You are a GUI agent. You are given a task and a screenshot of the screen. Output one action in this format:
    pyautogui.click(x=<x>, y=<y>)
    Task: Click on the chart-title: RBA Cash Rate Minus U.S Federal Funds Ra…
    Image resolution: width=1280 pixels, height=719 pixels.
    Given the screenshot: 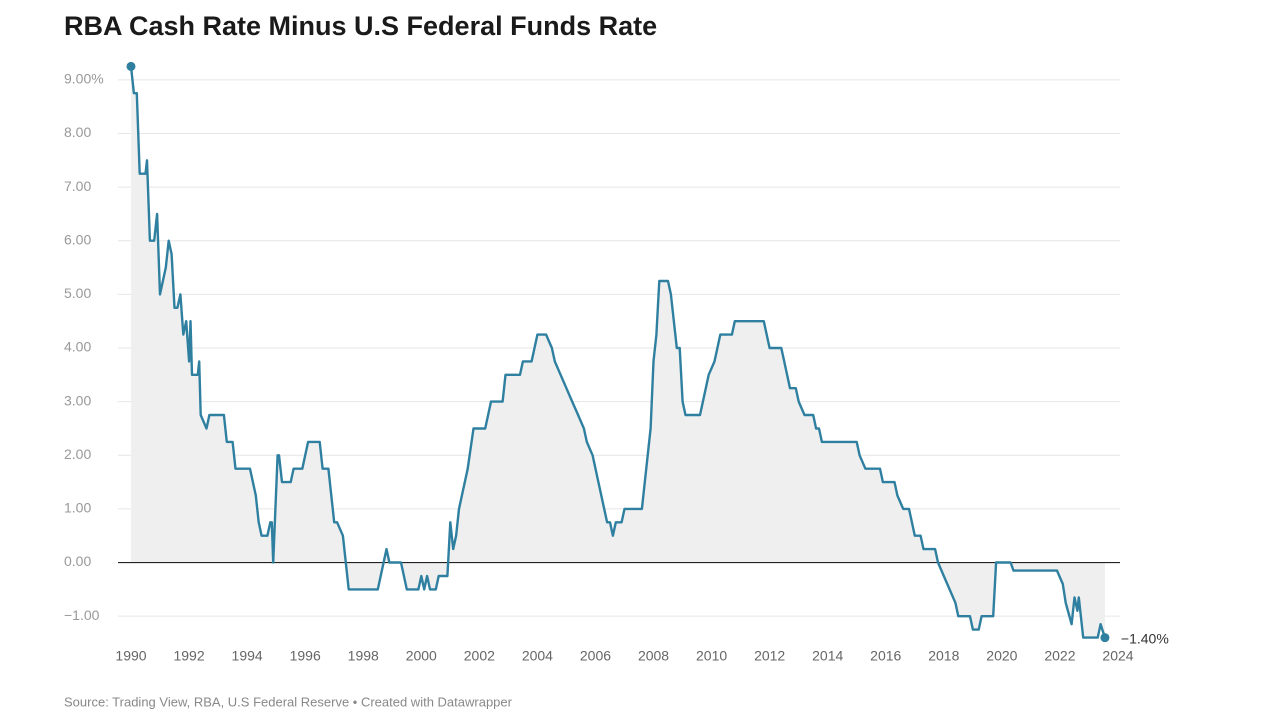 What is the action you would take?
    pyautogui.click(x=360, y=26)
    